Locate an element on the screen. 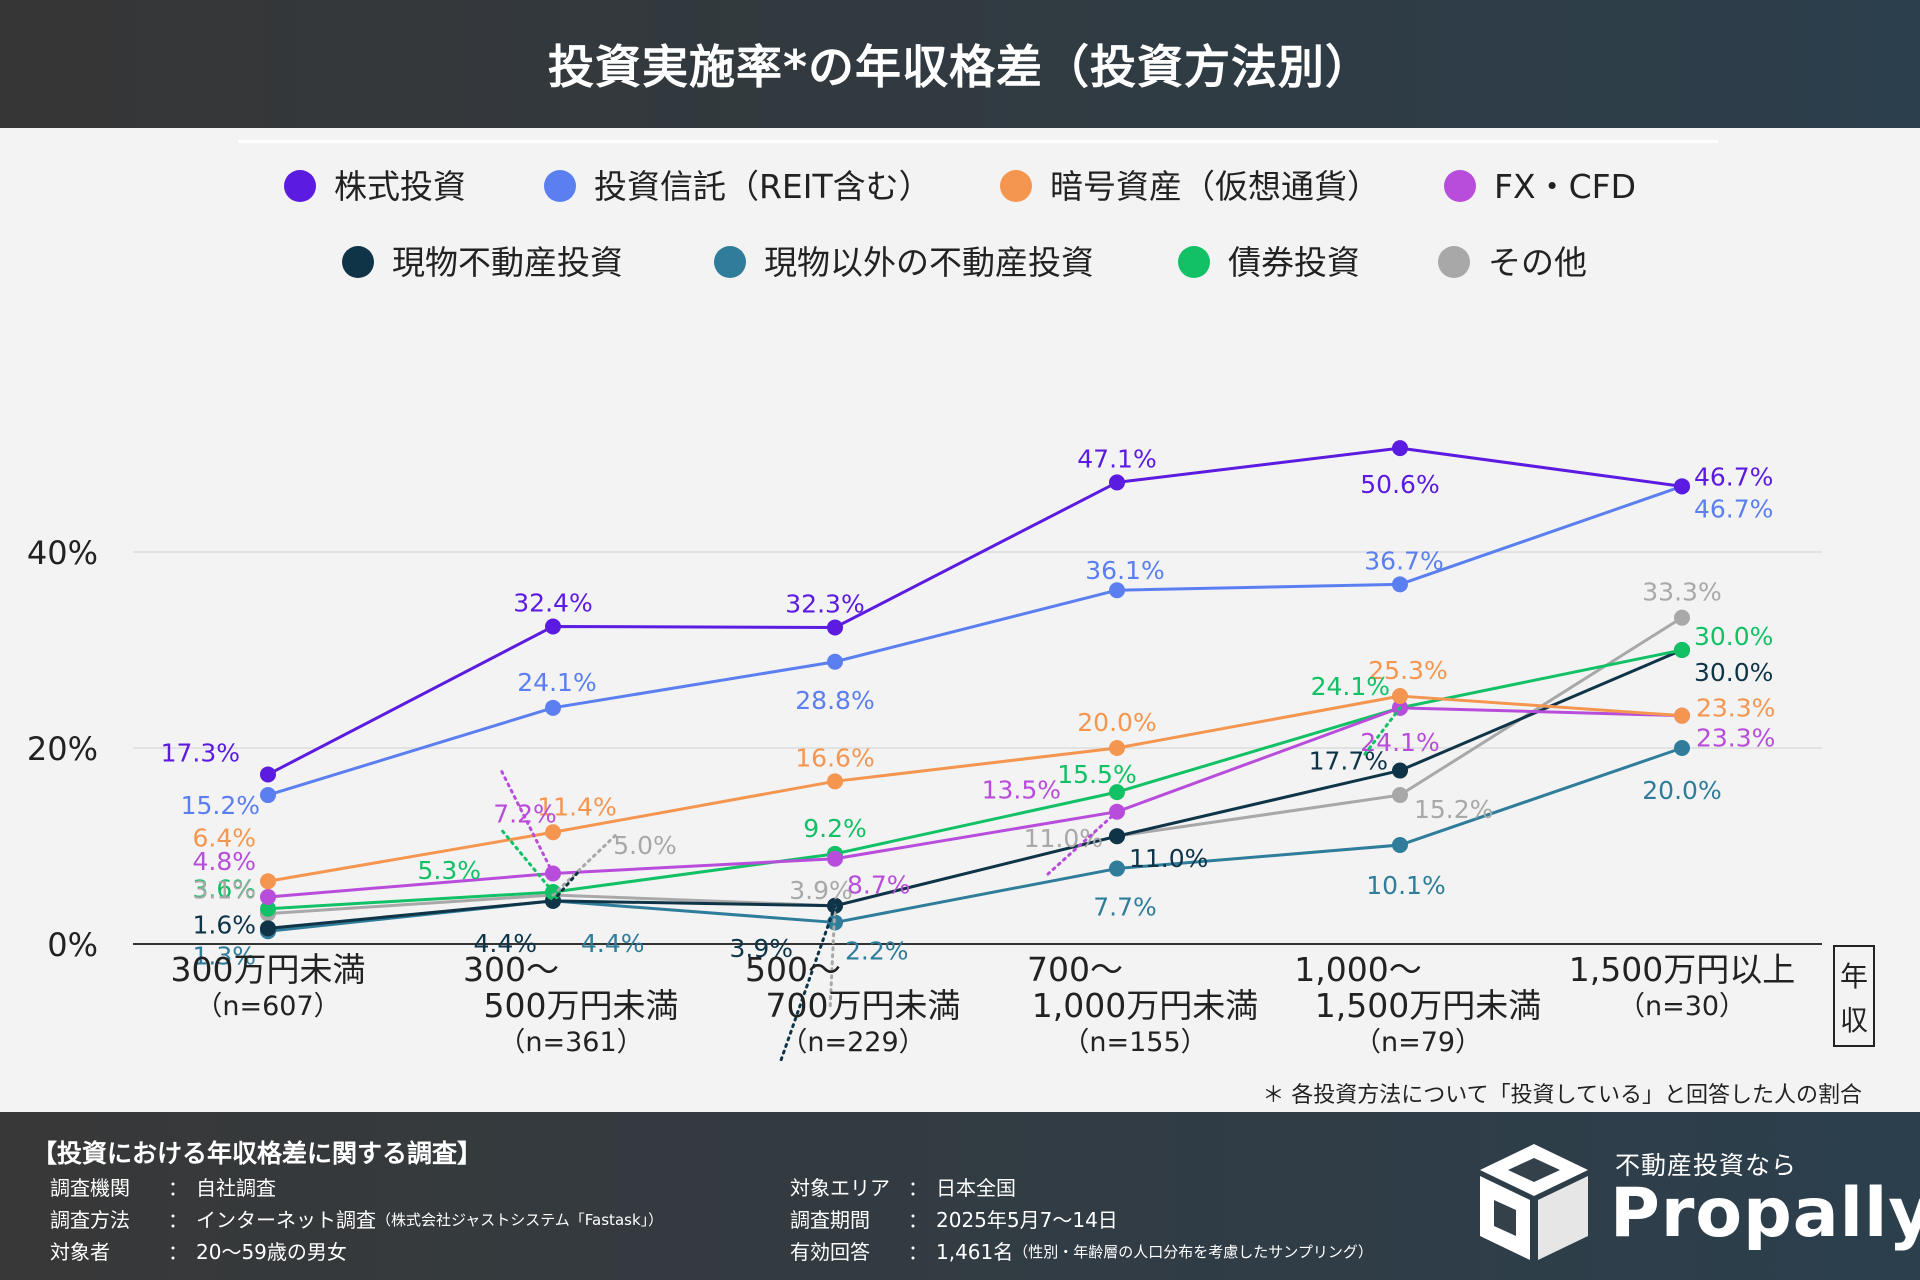 This screenshot has width=1920, height=1280. x-tick-n: （n=361） is located at coordinates (570, 1042).